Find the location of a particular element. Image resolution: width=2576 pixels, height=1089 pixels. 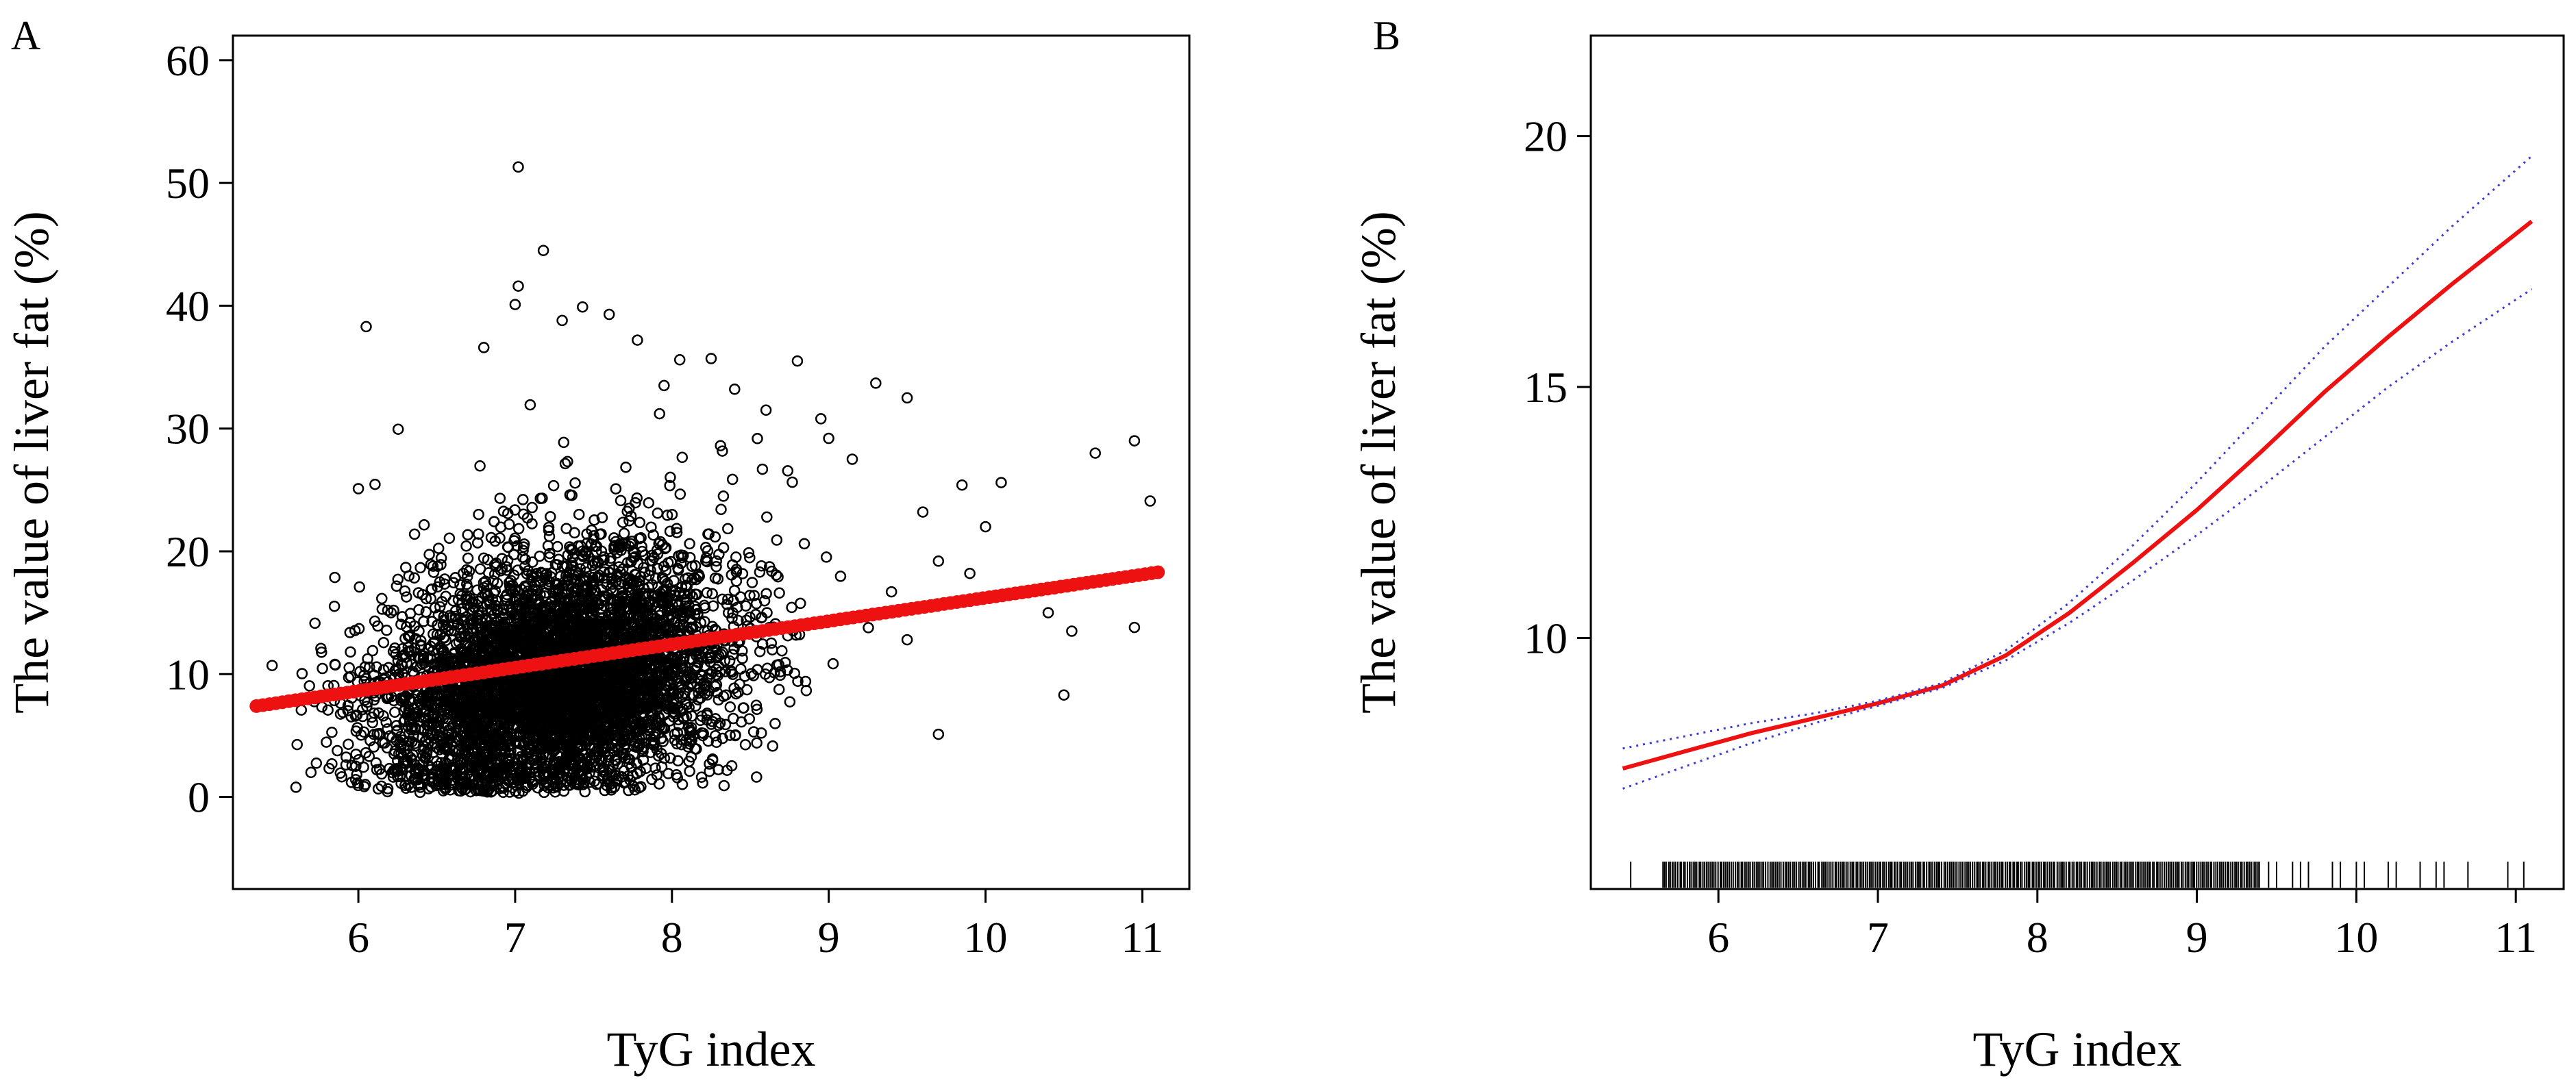

panel-a-letter: A is located at coordinates (25, 35).